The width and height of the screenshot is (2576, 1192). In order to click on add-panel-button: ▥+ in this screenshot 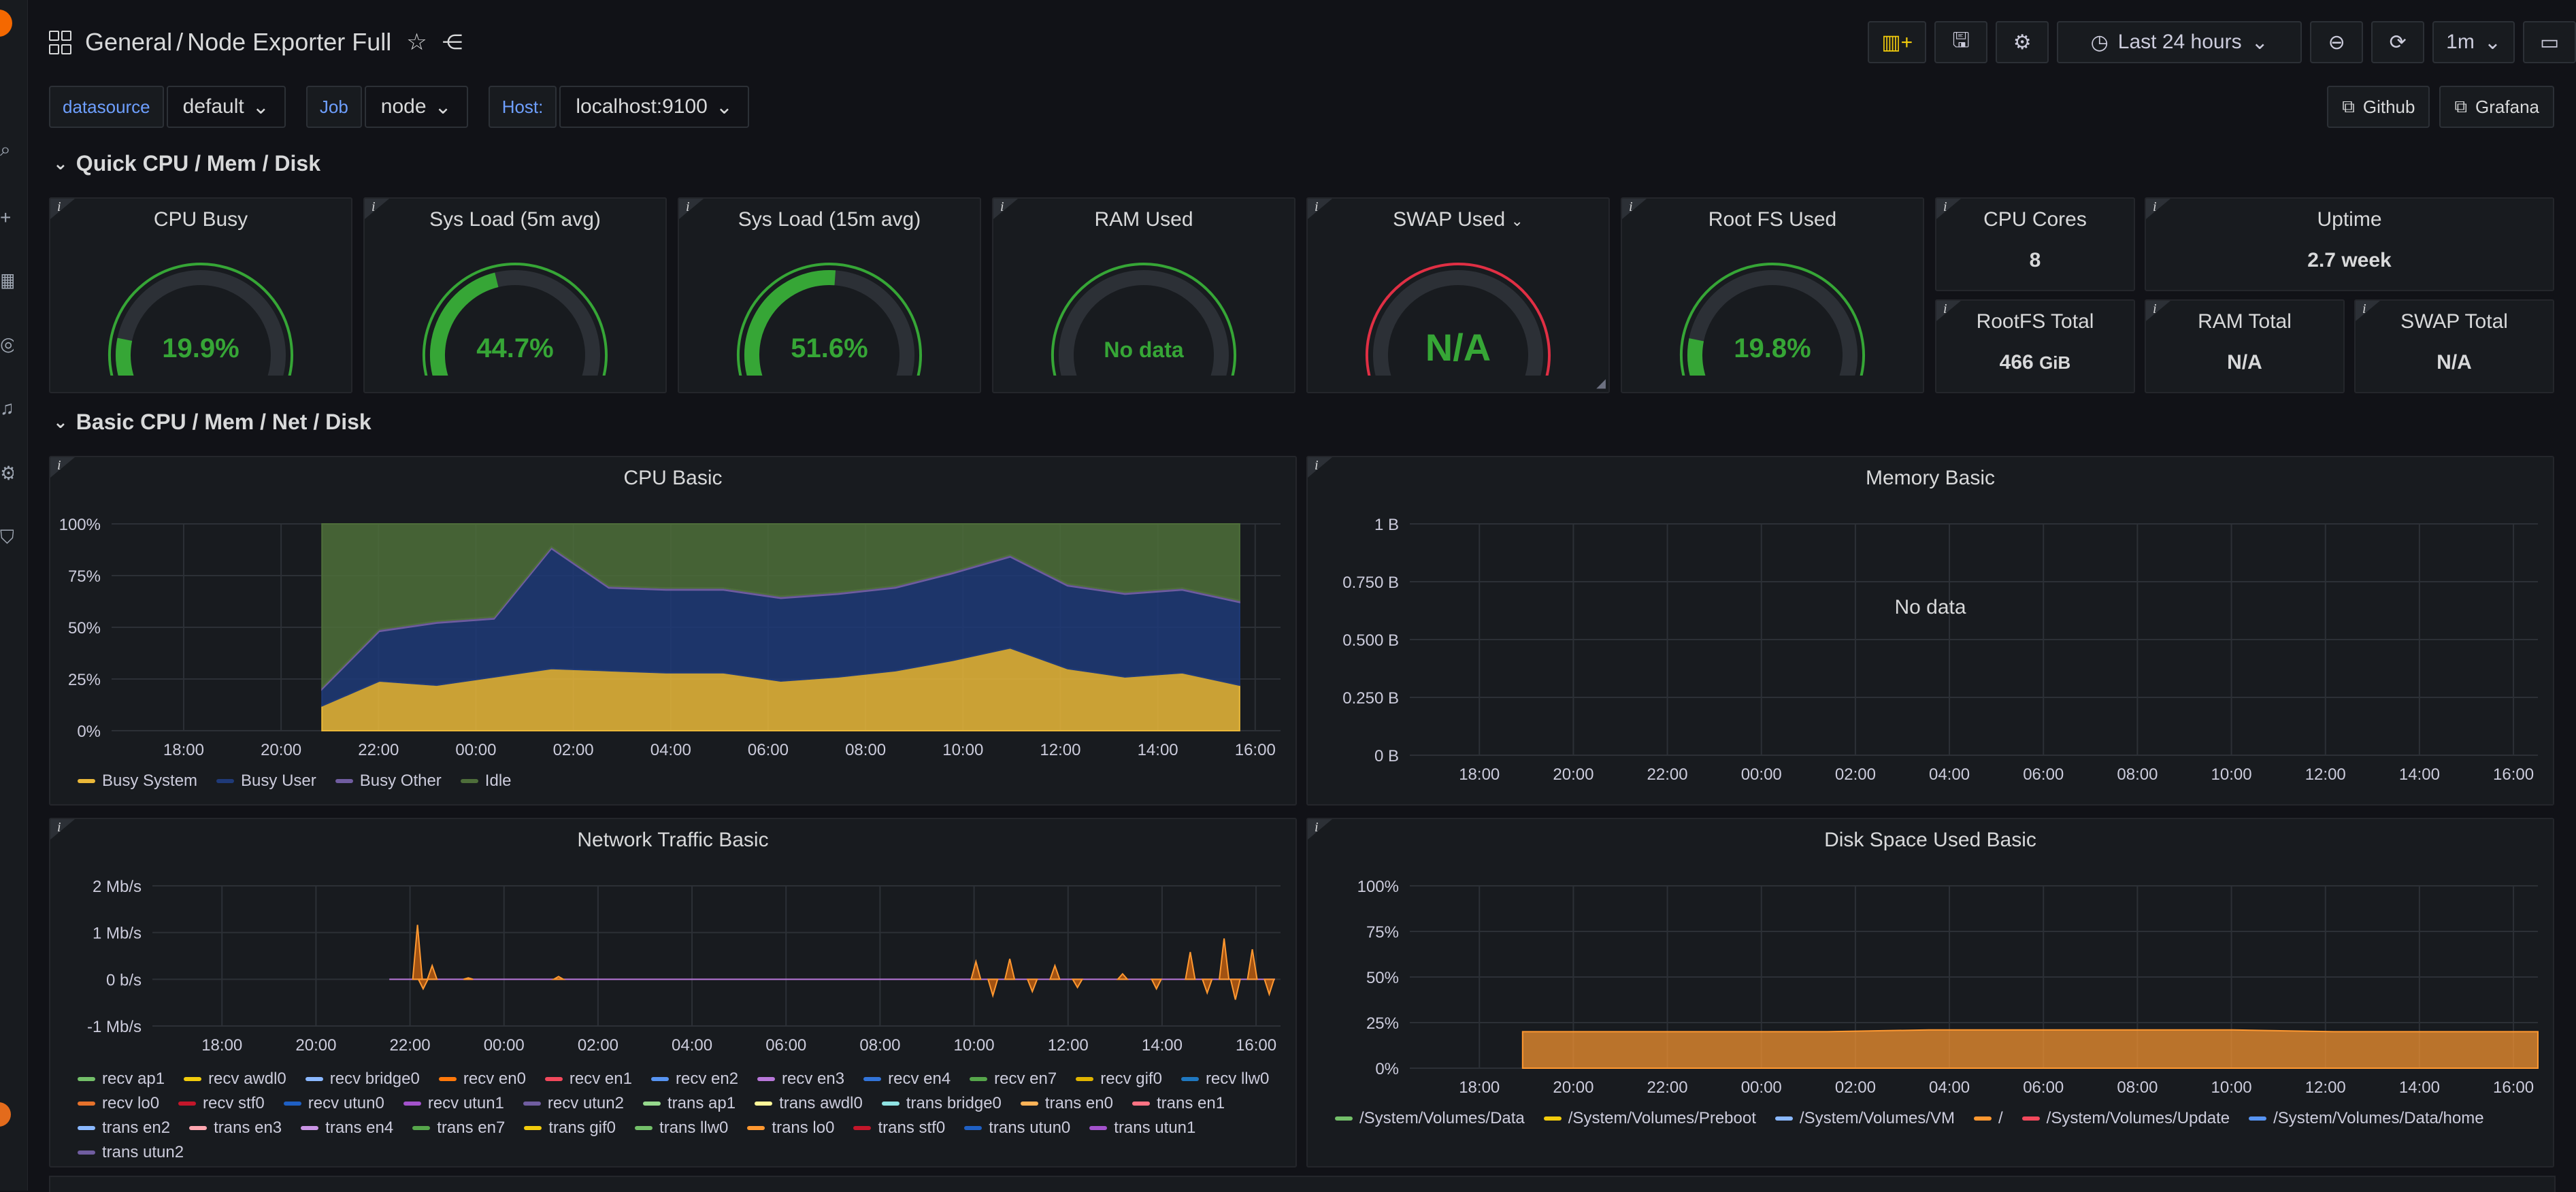, I will do `click(1898, 42)`.